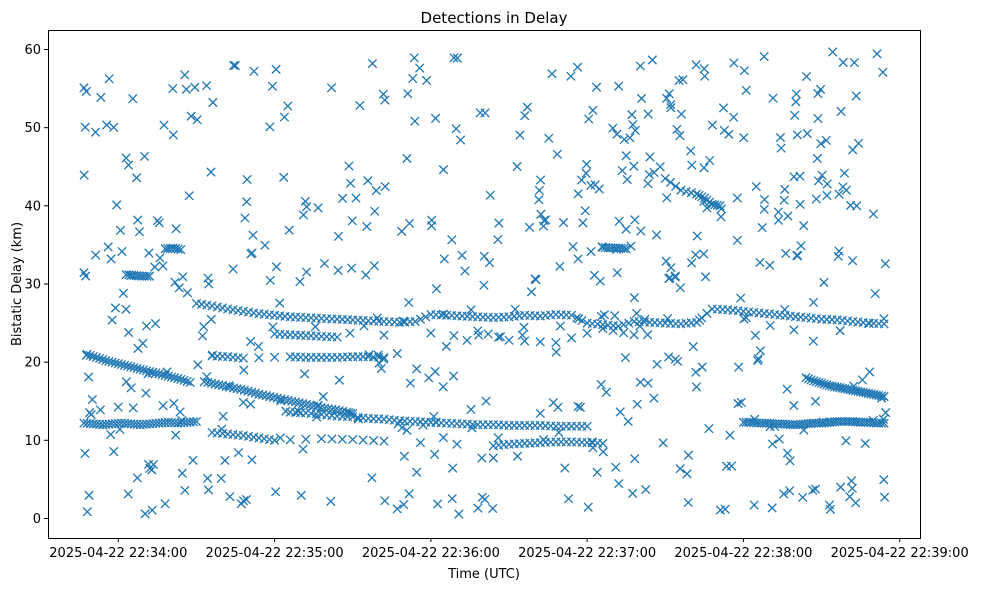 The height and width of the screenshot is (590, 988). I want to click on y-tick-label: 40, so click(32, 206).